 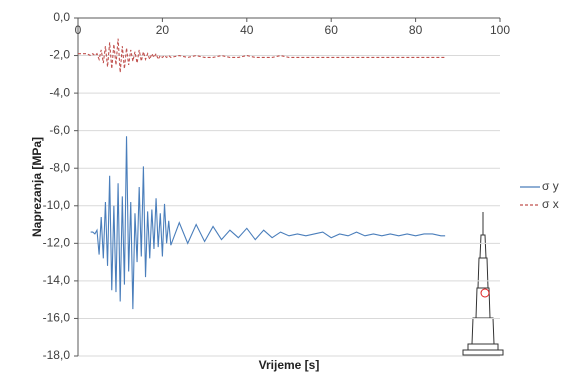 I want to click on x-tick-label: 0, so click(x=78, y=30).